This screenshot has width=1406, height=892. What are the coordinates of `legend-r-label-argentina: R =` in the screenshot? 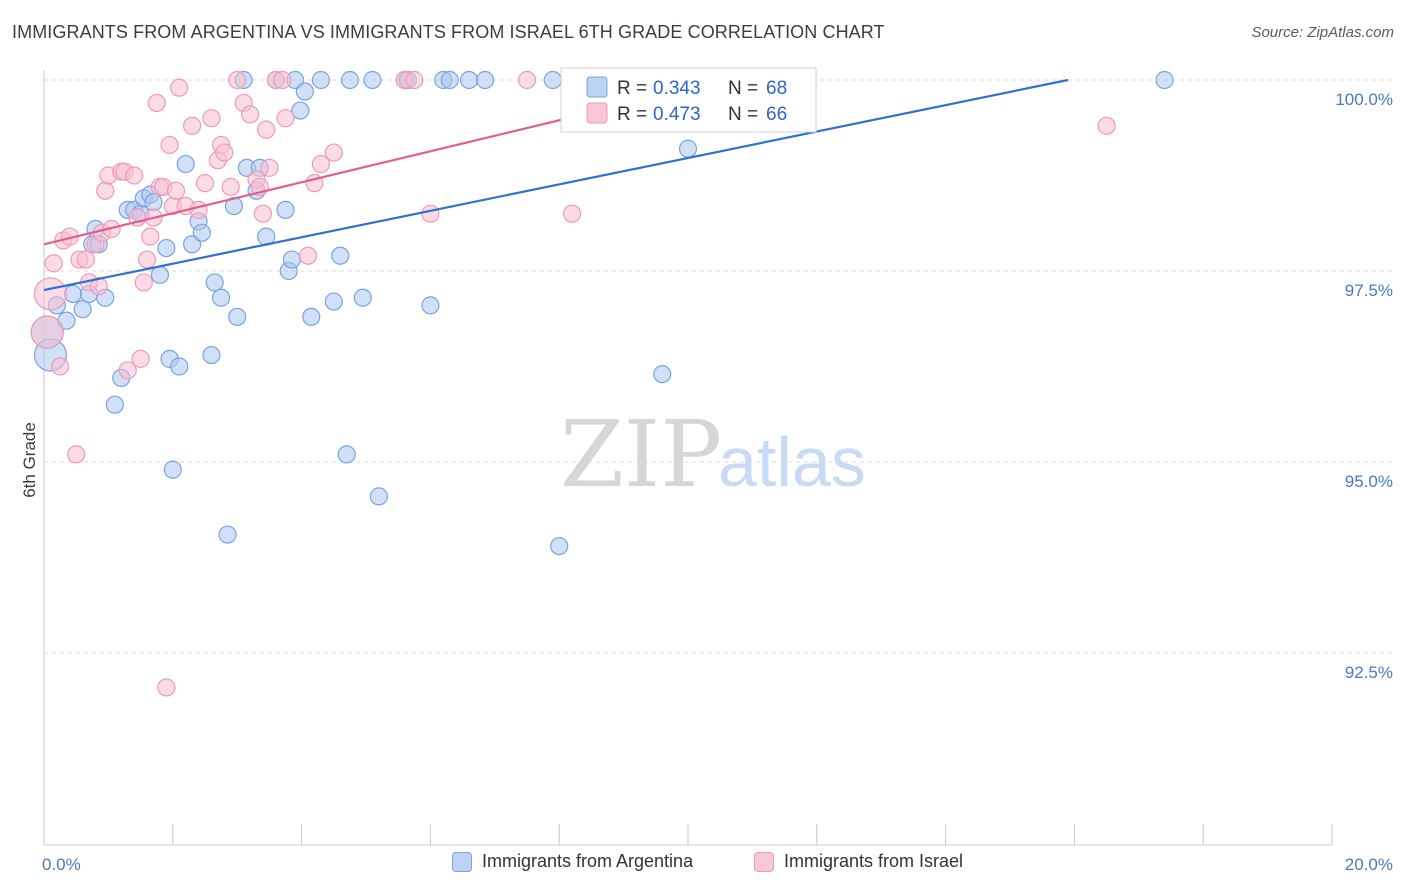 It's located at (632, 88).